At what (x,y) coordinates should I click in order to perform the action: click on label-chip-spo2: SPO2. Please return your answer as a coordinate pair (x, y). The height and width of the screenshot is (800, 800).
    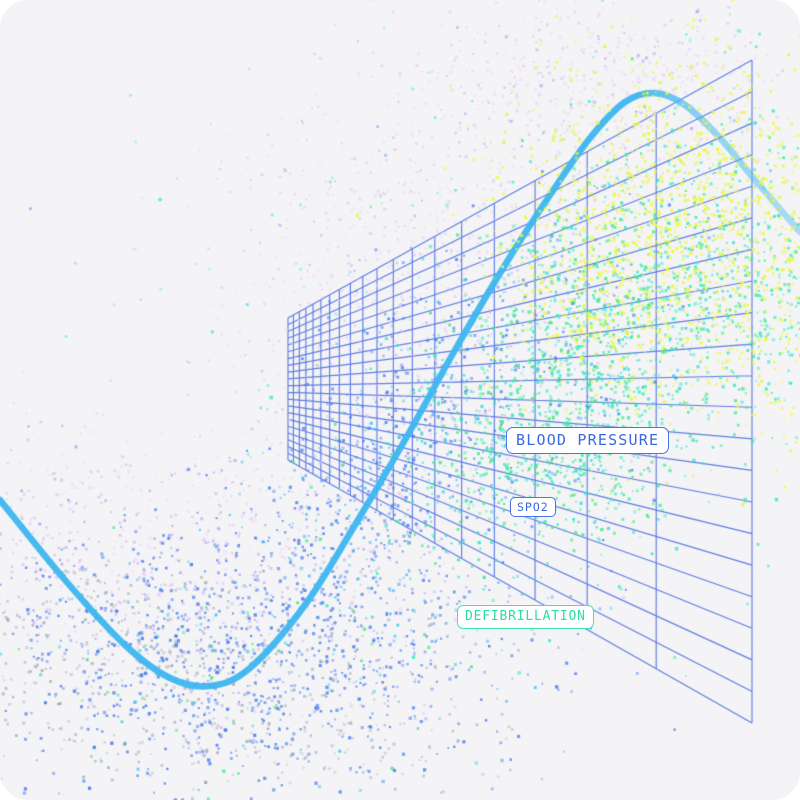
    Looking at the image, I should click on (533, 507).